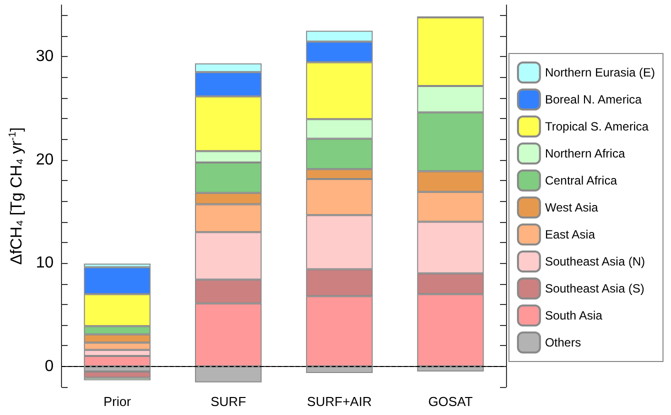 The width and height of the screenshot is (671, 415). What do you see at coordinates (562, 343) in the screenshot?
I see `legend-label: Others` at bounding box center [562, 343].